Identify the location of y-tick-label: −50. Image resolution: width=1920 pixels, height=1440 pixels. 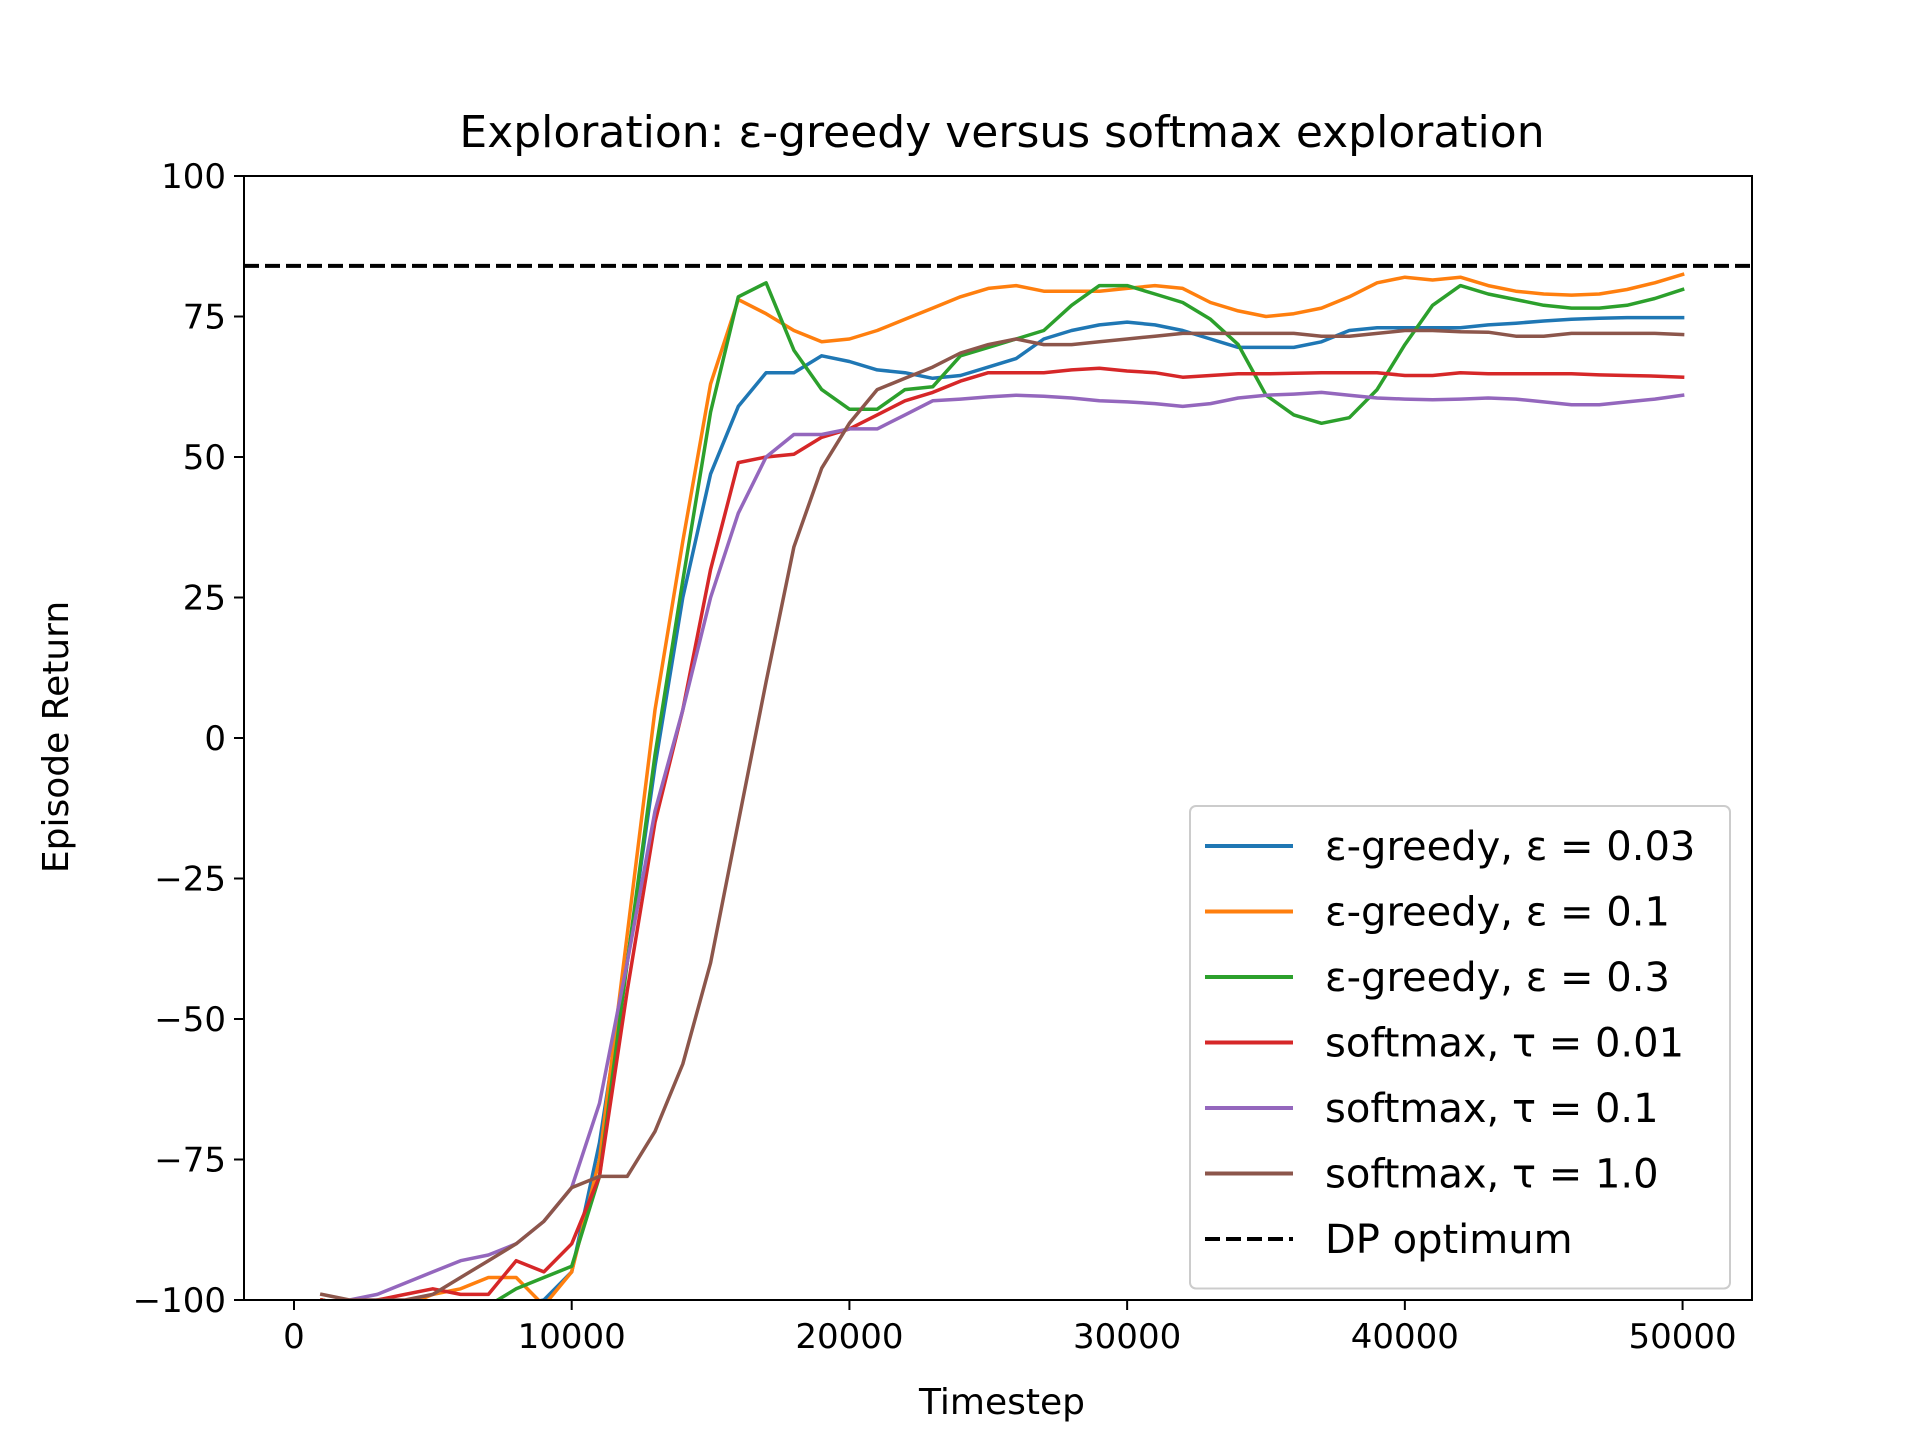
(190, 1020).